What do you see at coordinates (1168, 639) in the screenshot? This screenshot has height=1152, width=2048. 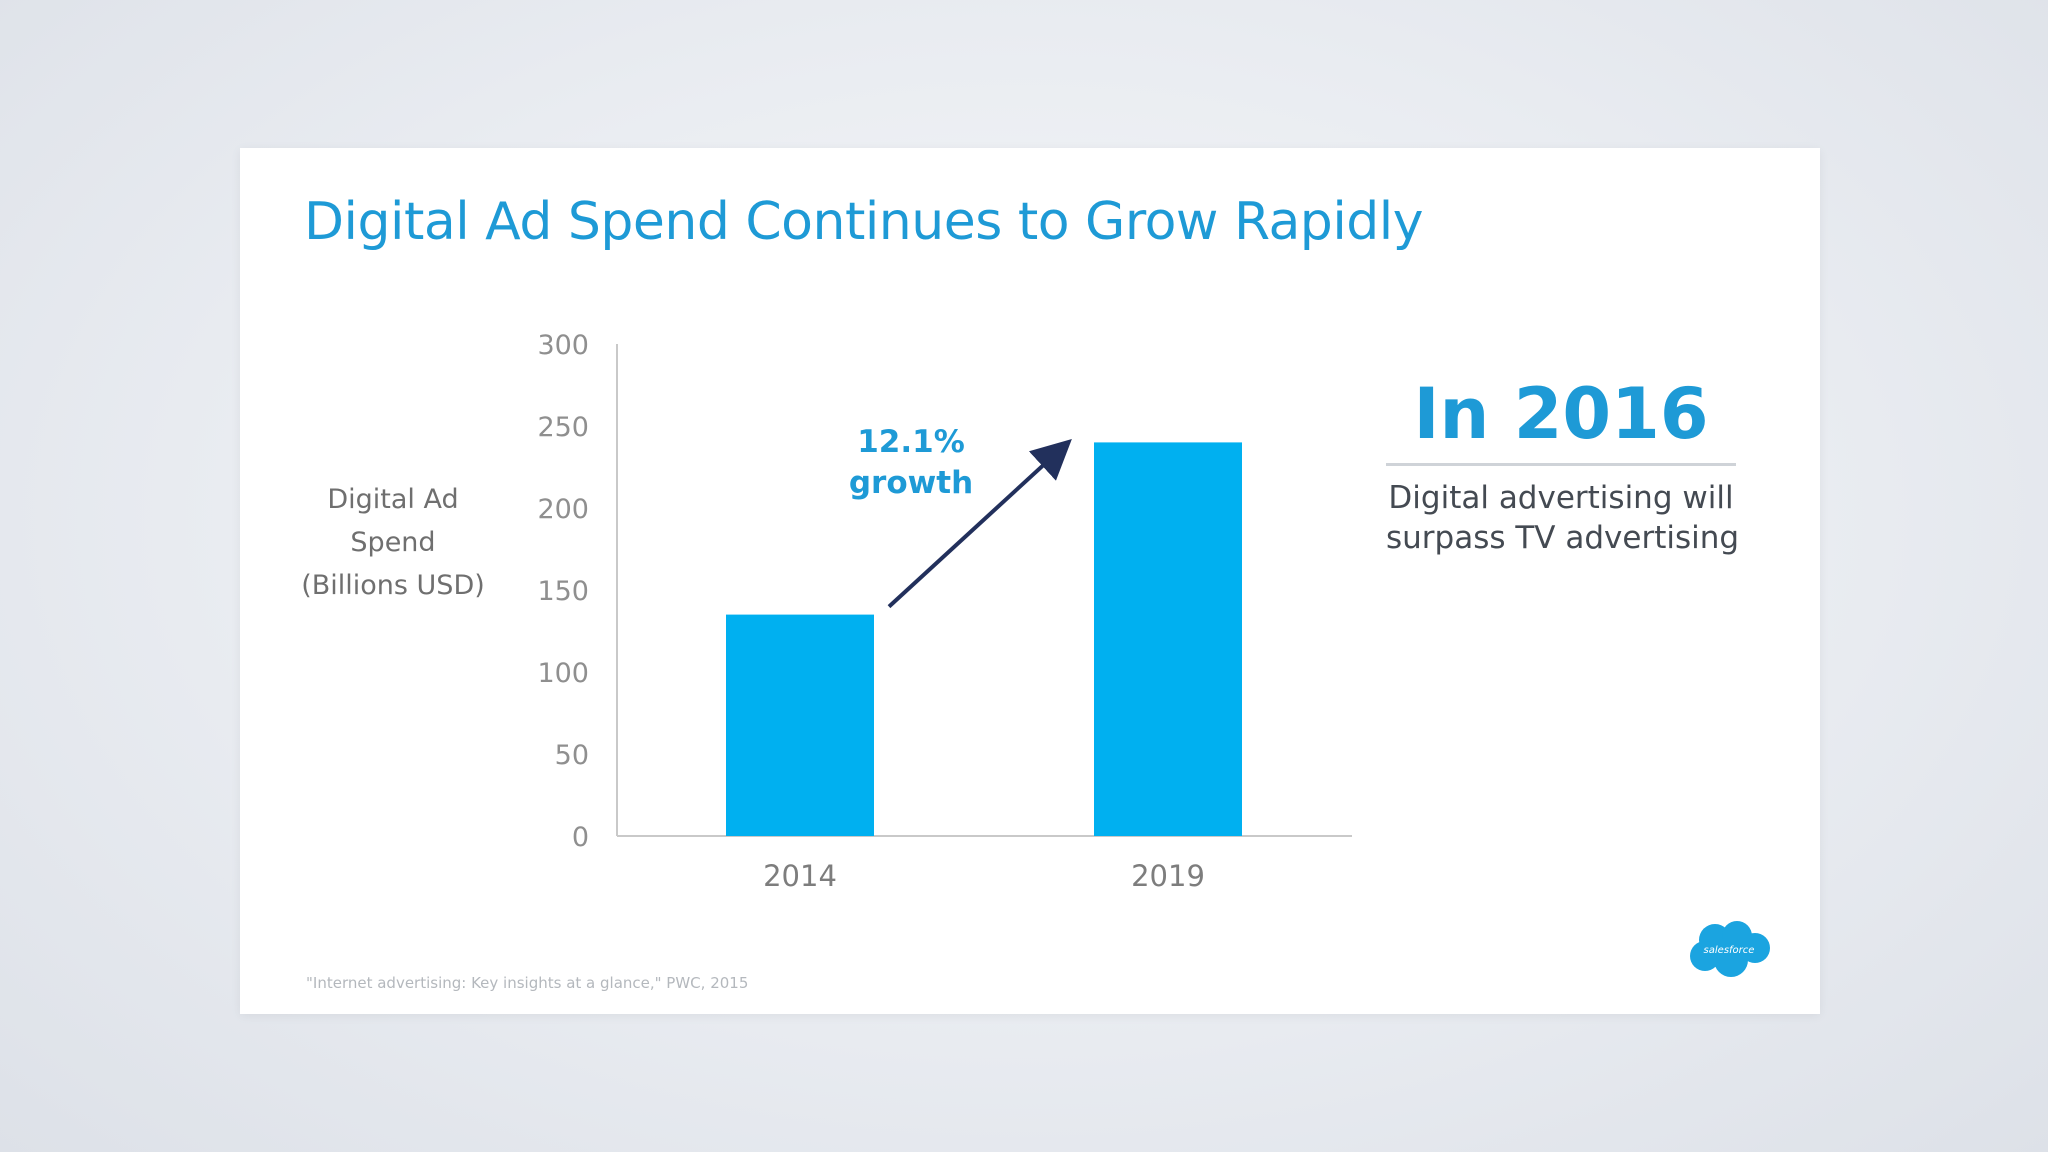 I see `bar-2019` at bounding box center [1168, 639].